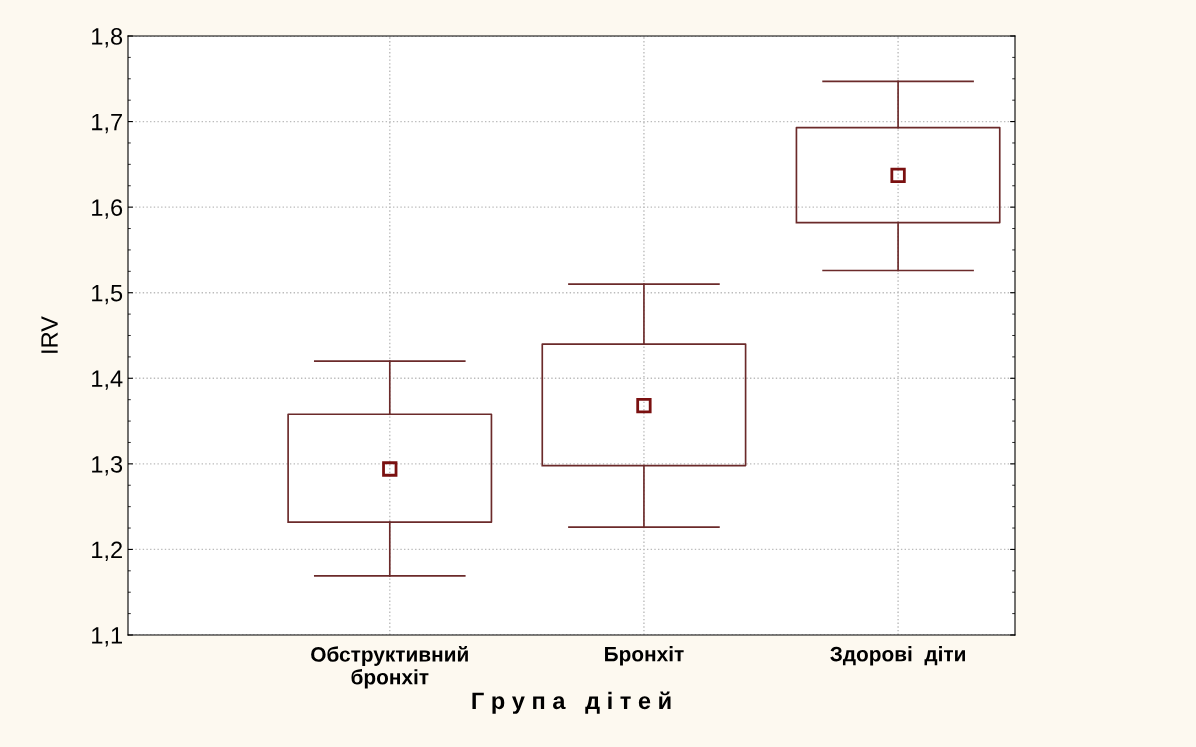 Image resolution: width=1196 pixels, height=747 pixels. Describe the element at coordinates (49, 334) in the screenshot. I see `y-axis-title: IRV` at that location.